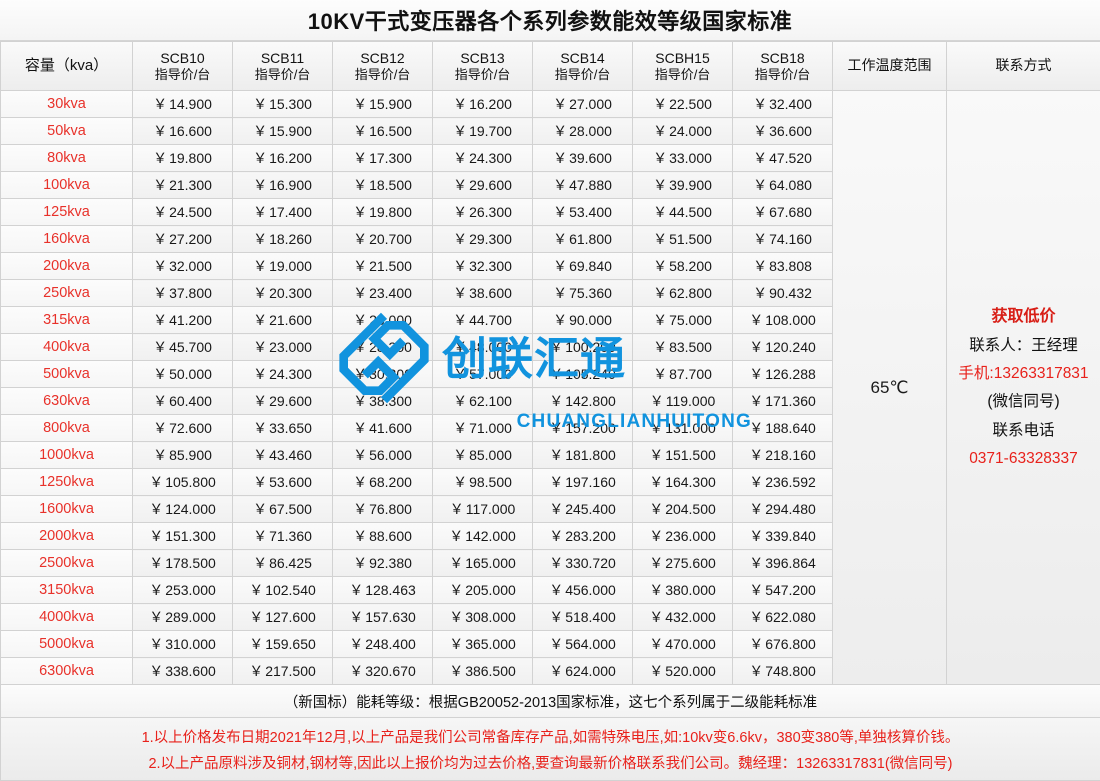  What do you see at coordinates (783, 347) in the screenshot?
I see `price-cell: ￥120.240` at bounding box center [783, 347].